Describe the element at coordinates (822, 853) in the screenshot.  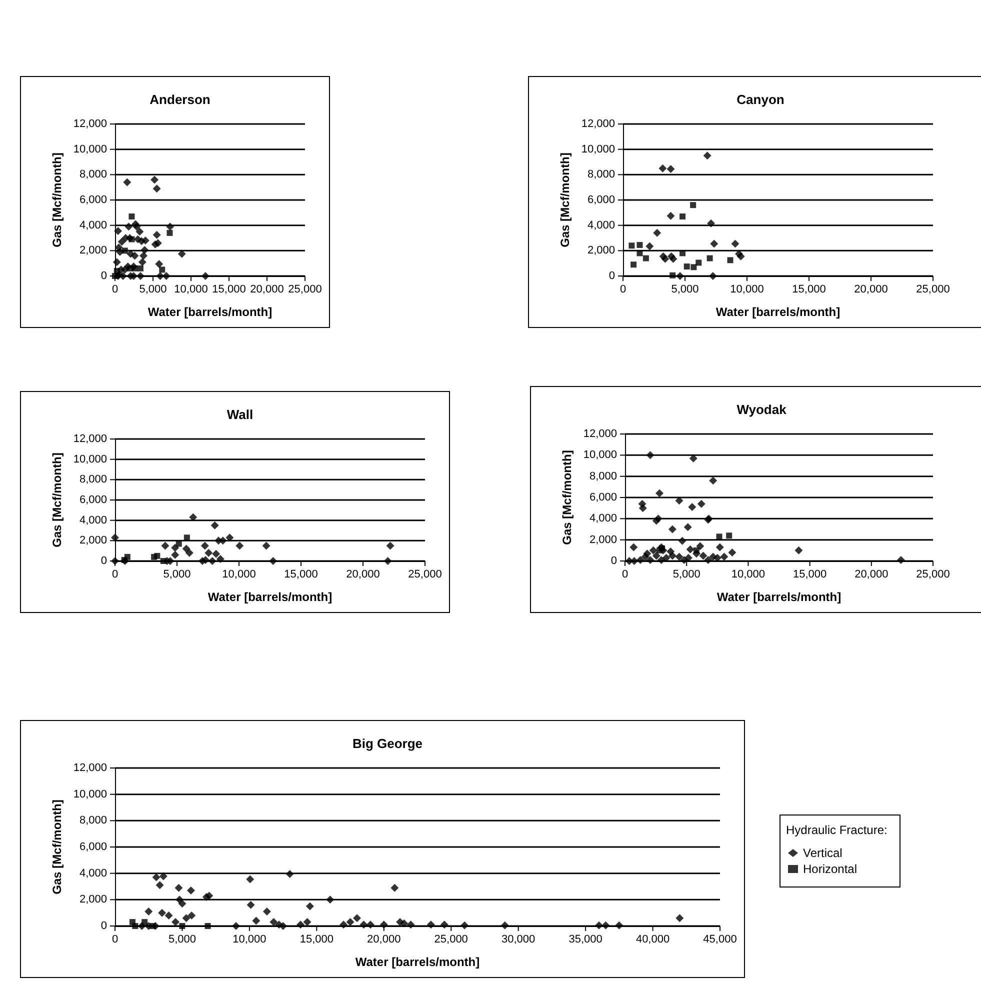
I see `legend-label: Vertical` at that location.